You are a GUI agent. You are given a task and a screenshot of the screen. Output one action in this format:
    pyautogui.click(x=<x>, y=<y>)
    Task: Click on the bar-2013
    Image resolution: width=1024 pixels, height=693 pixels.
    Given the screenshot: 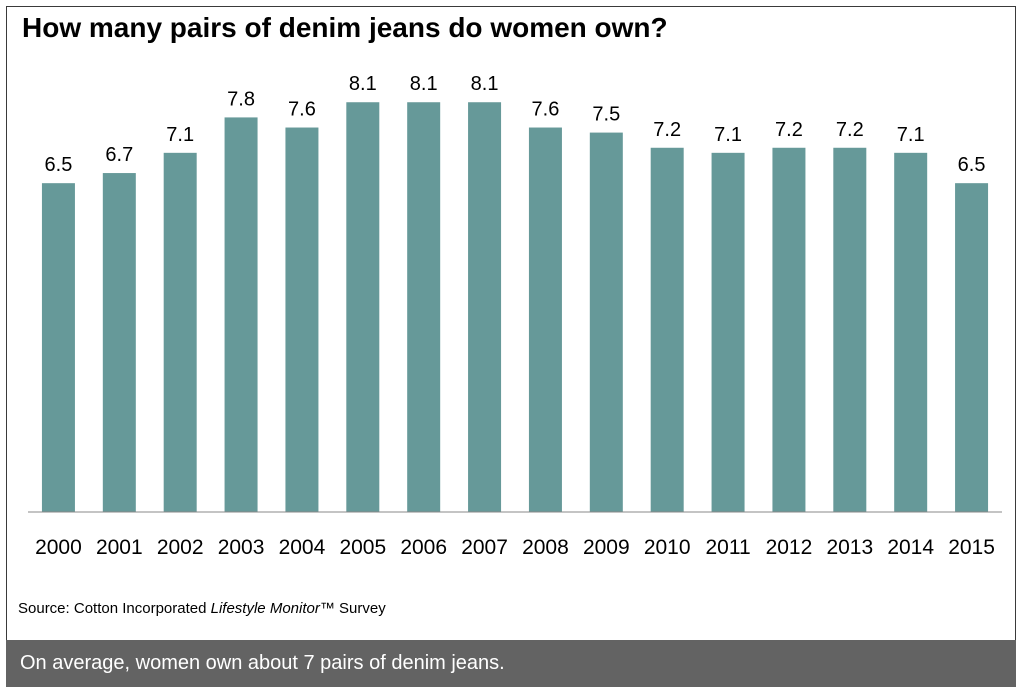 What is the action you would take?
    pyautogui.click(x=850, y=329)
    